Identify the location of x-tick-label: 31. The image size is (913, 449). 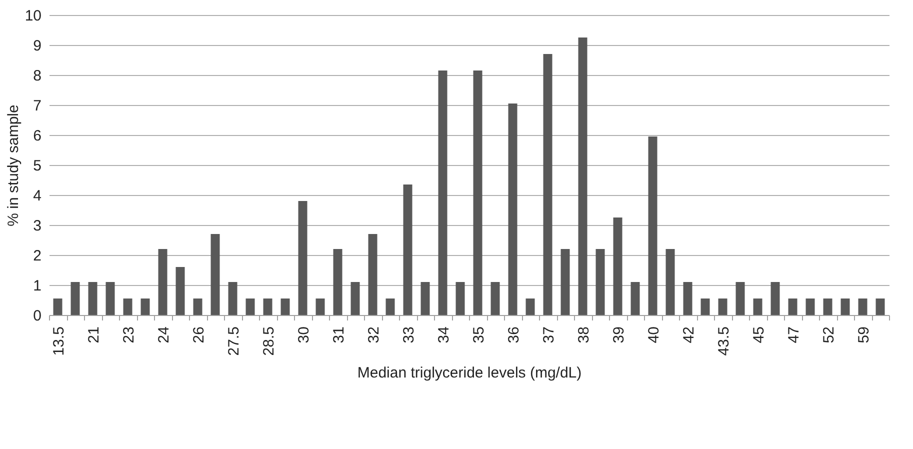
(339, 335).